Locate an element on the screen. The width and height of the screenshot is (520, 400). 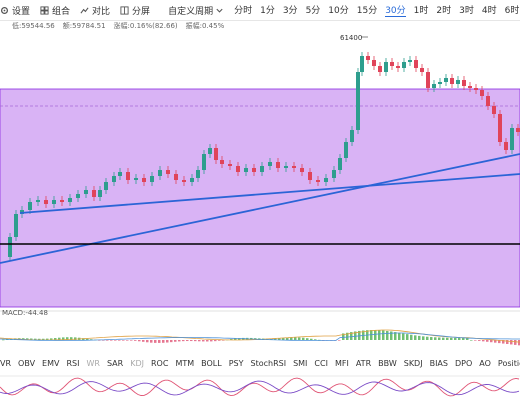
compare-icon is located at coordinates (84, 10).